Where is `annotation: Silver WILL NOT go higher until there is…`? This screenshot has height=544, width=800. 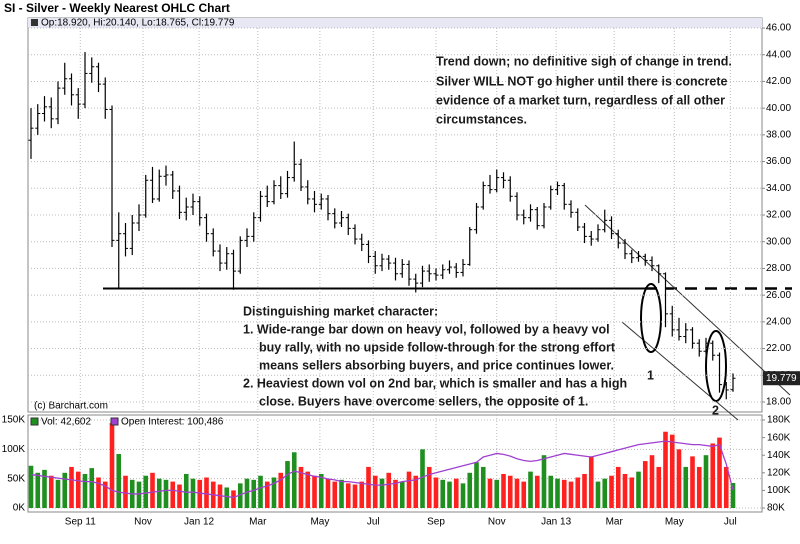
annotation: Silver WILL NOT go higher until there is… is located at coordinates (582, 81).